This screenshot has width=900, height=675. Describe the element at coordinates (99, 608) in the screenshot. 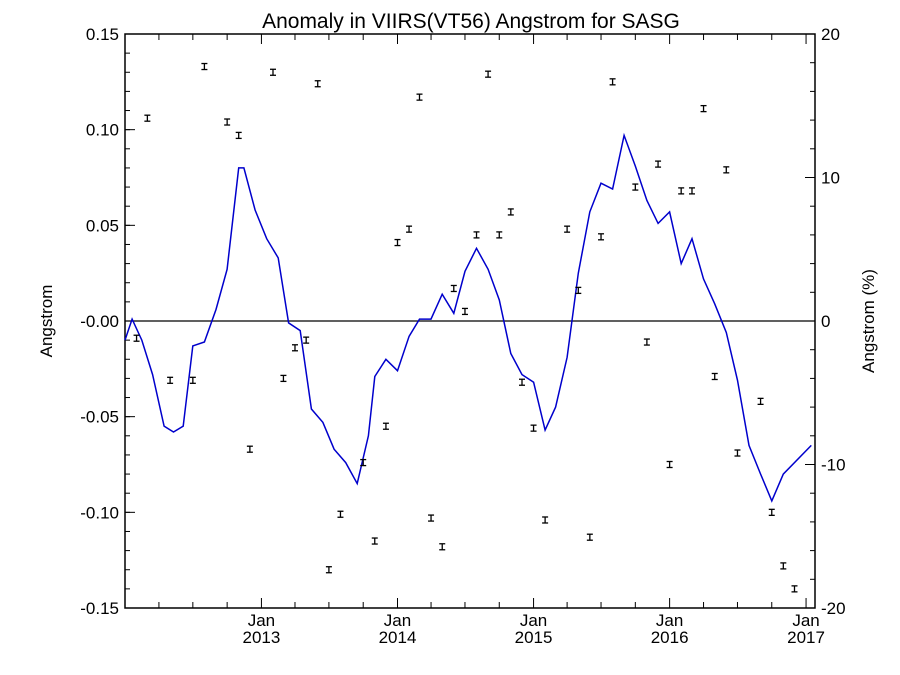

I see `y-left-tick-label: -0.15` at that location.